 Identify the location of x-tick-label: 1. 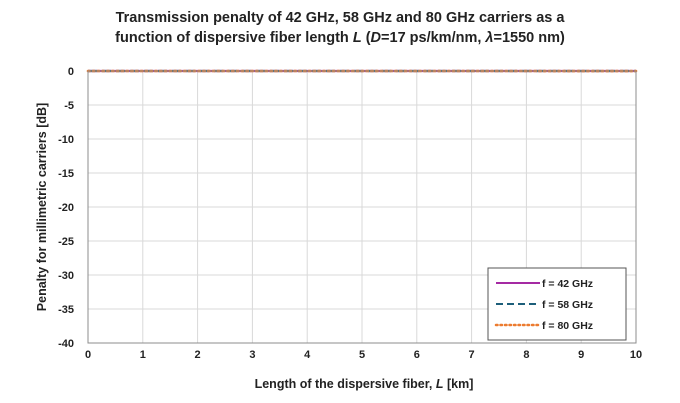
(143, 355).